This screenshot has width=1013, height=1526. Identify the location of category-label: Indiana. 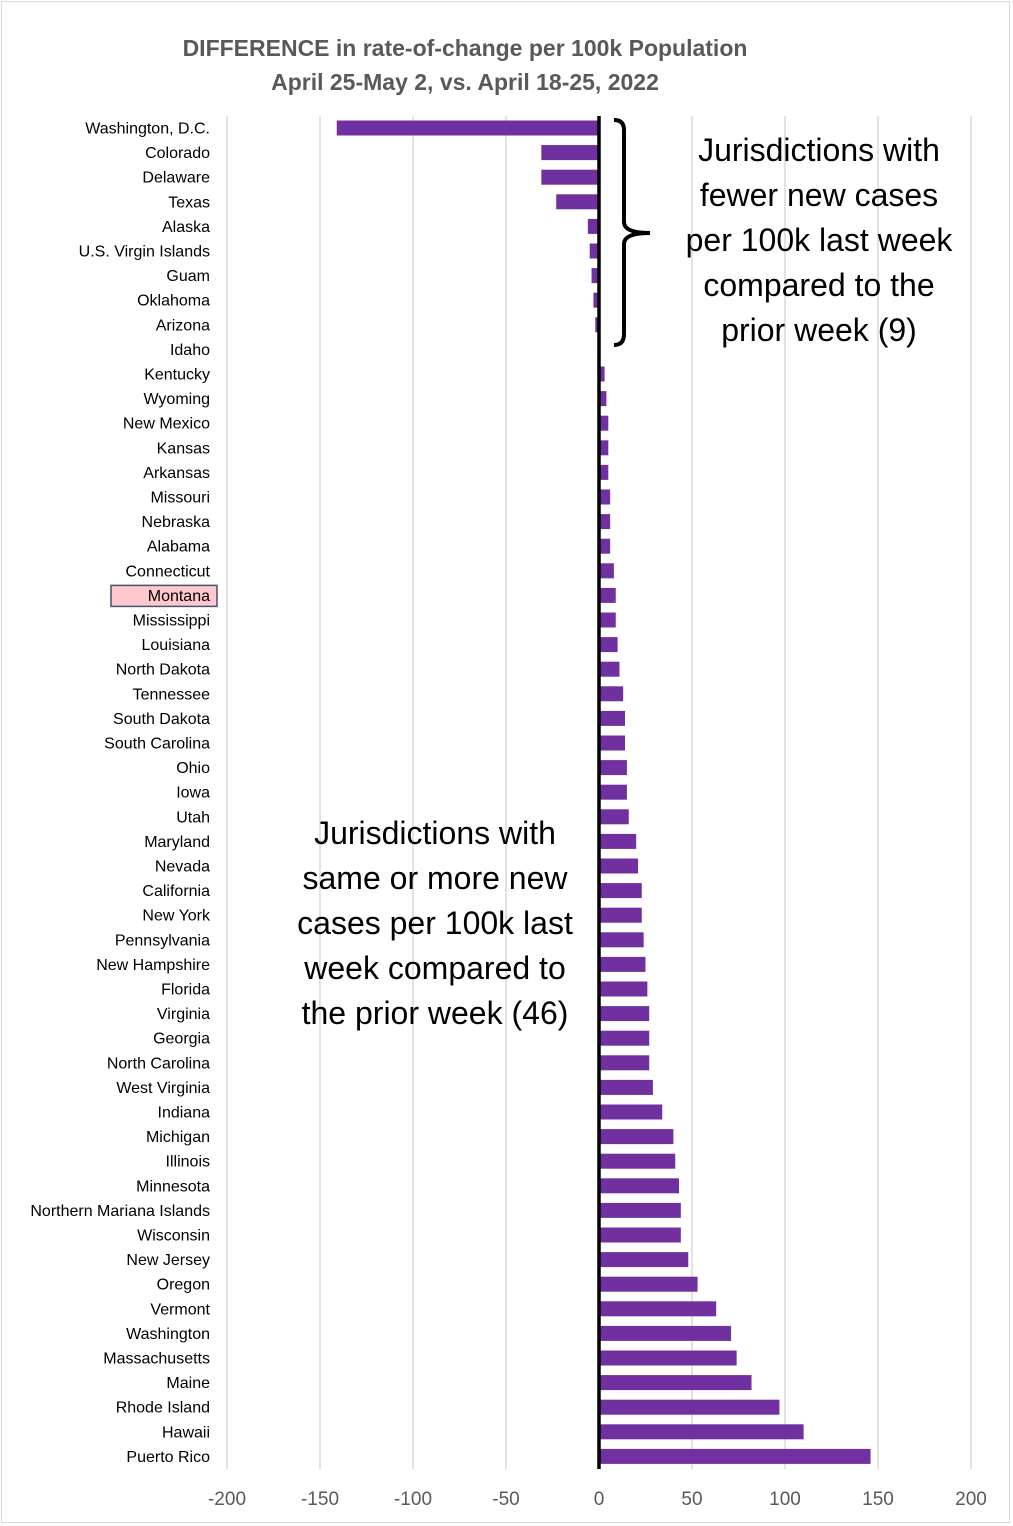
(184, 1113).